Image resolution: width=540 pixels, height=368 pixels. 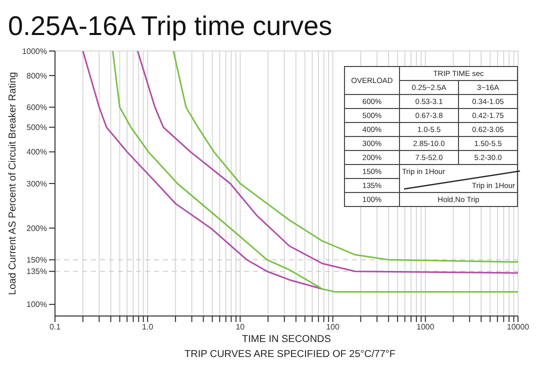 I want to click on x-tick-label: 1000, so click(x=425, y=327).